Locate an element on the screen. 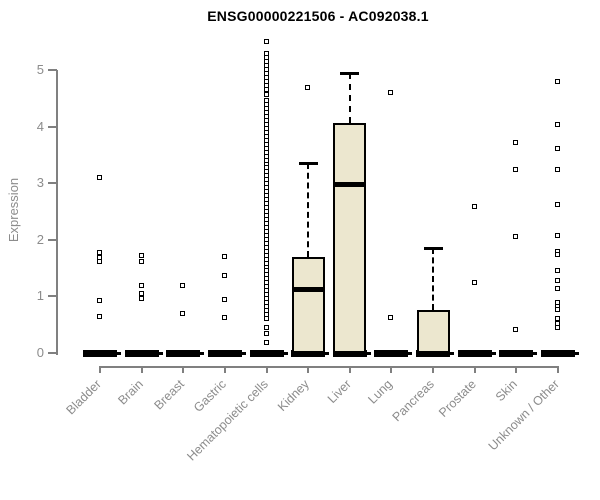 The width and height of the screenshot is (600, 500). y-tick-label: 0 is located at coordinates (40, 352).